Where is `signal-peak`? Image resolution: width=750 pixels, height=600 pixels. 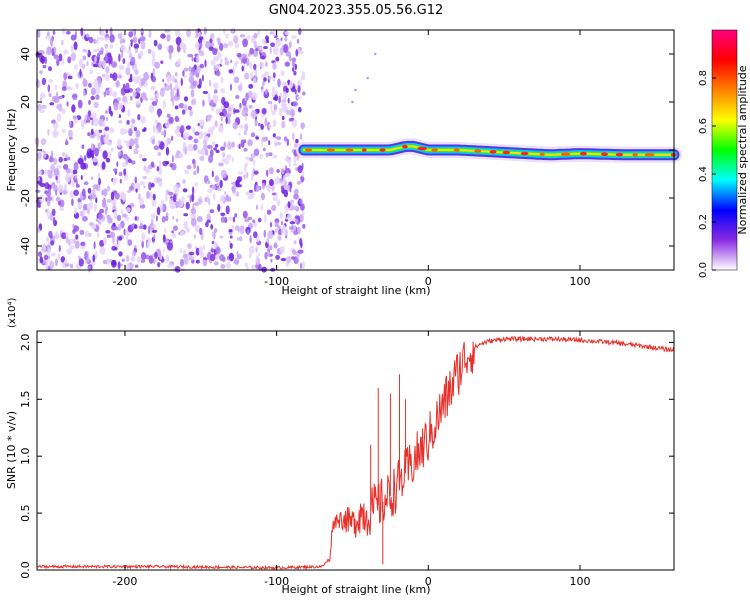 signal-peak is located at coordinates (604, 154).